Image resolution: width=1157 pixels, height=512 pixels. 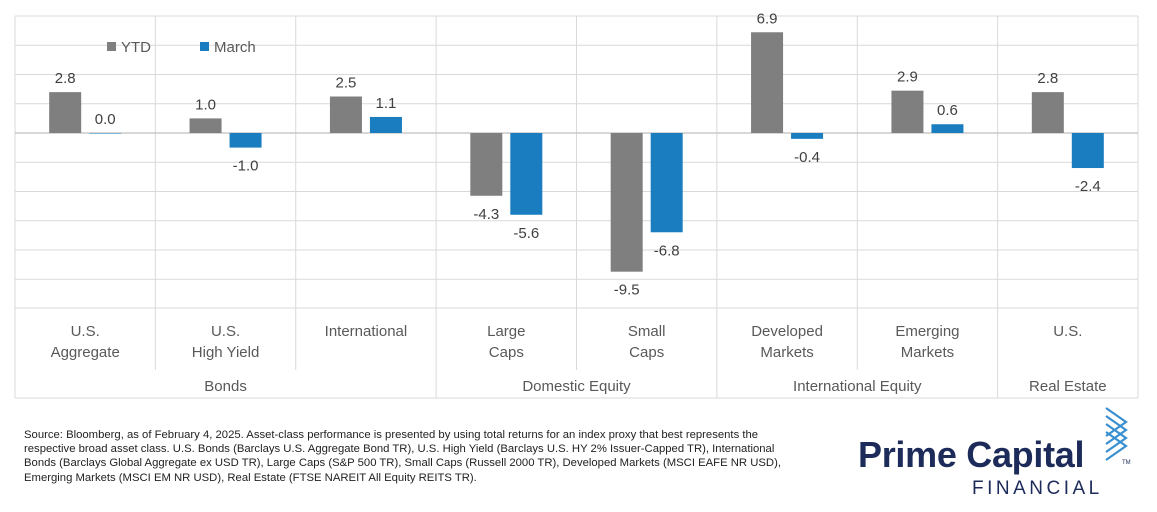 I want to click on category-label: Large, so click(x=506, y=331).